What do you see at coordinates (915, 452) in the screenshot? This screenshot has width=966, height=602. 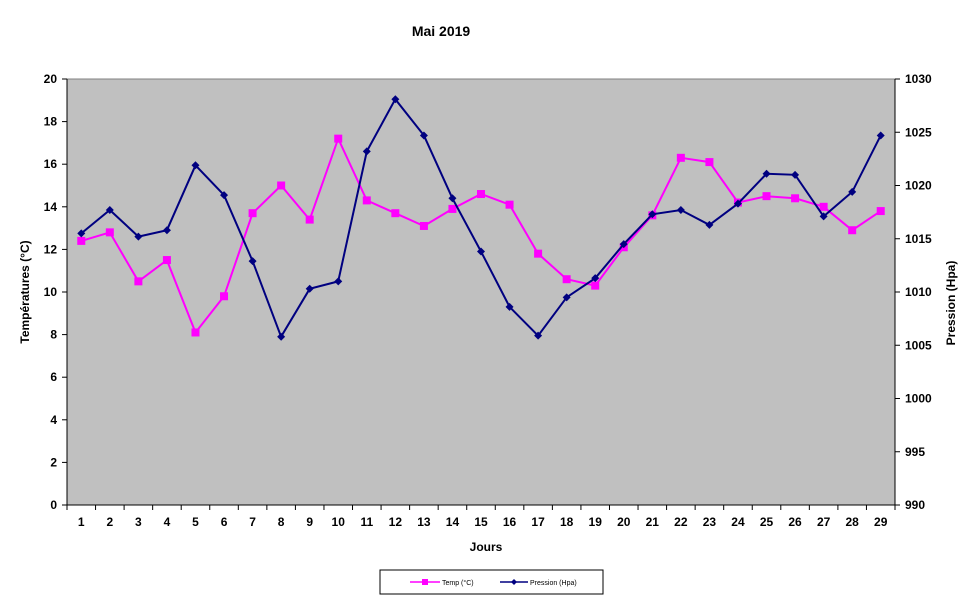 I see `right-tick-label: 995` at bounding box center [915, 452].